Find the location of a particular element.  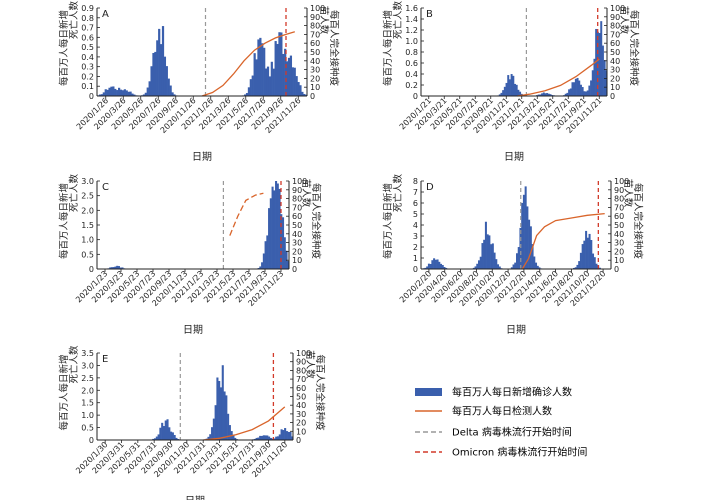

panel-letter: A is located at coordinates (105, 14).